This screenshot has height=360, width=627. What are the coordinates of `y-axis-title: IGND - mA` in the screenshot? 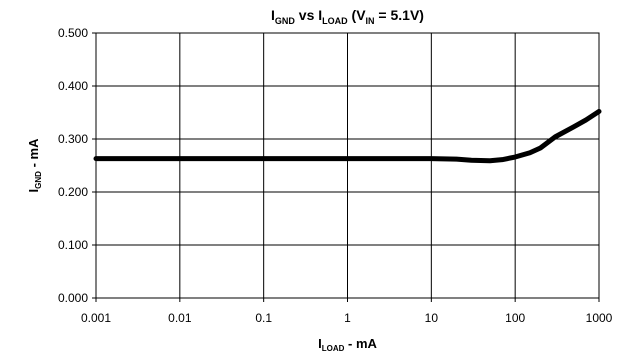 It's located at (34, 165).